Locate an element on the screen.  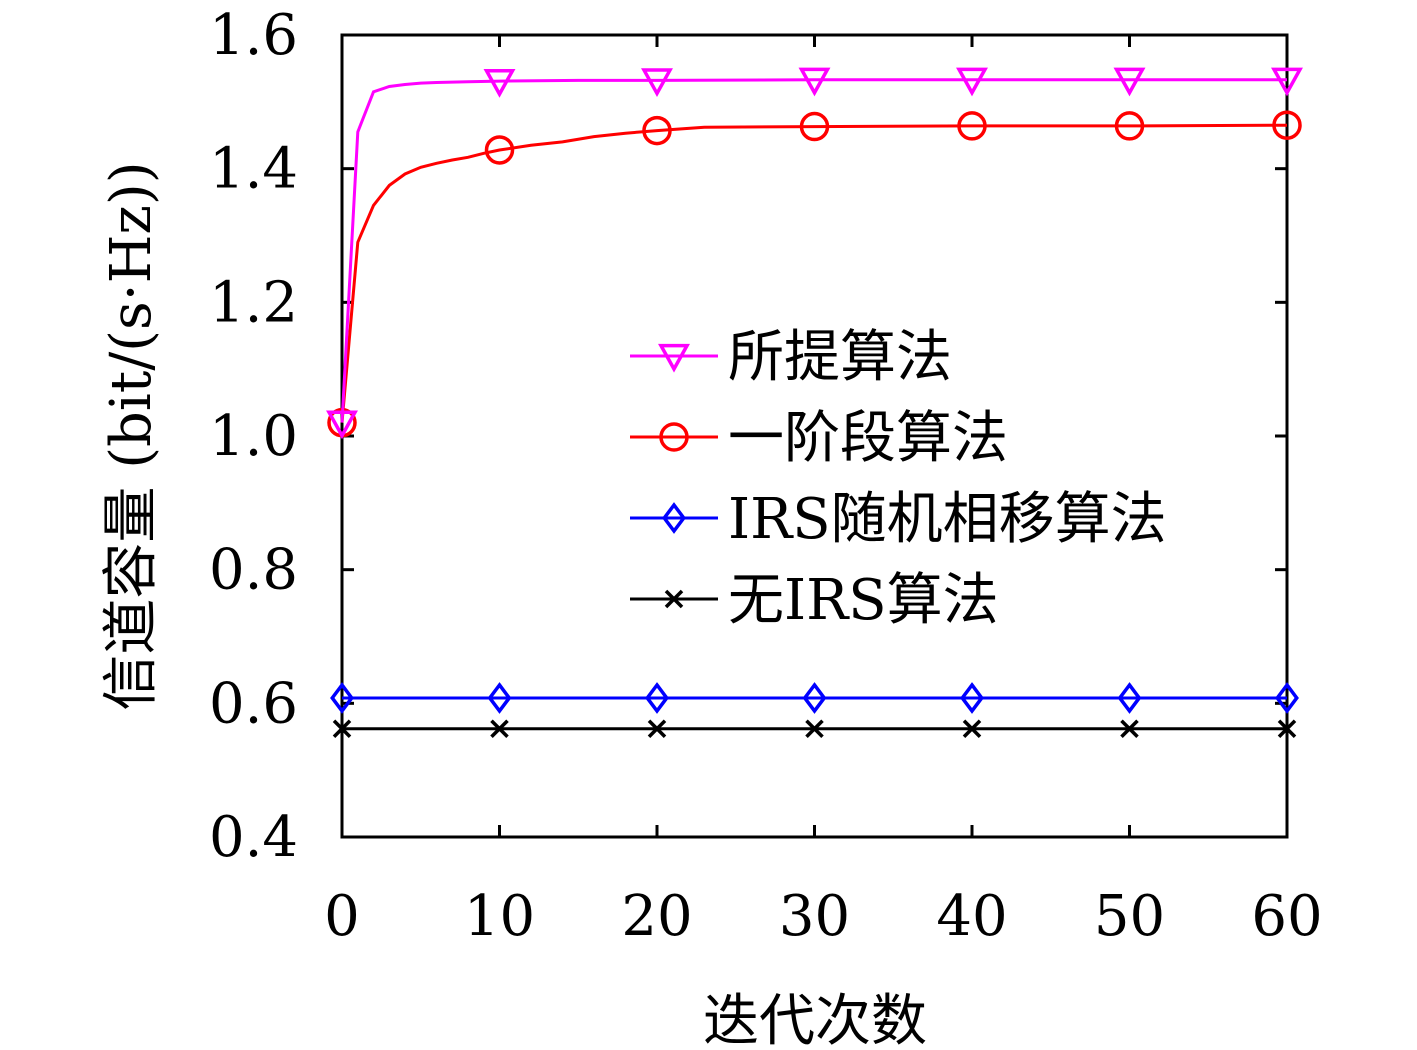
legend-item: IRS随机相移算法 is located at coordinates (898, 519).